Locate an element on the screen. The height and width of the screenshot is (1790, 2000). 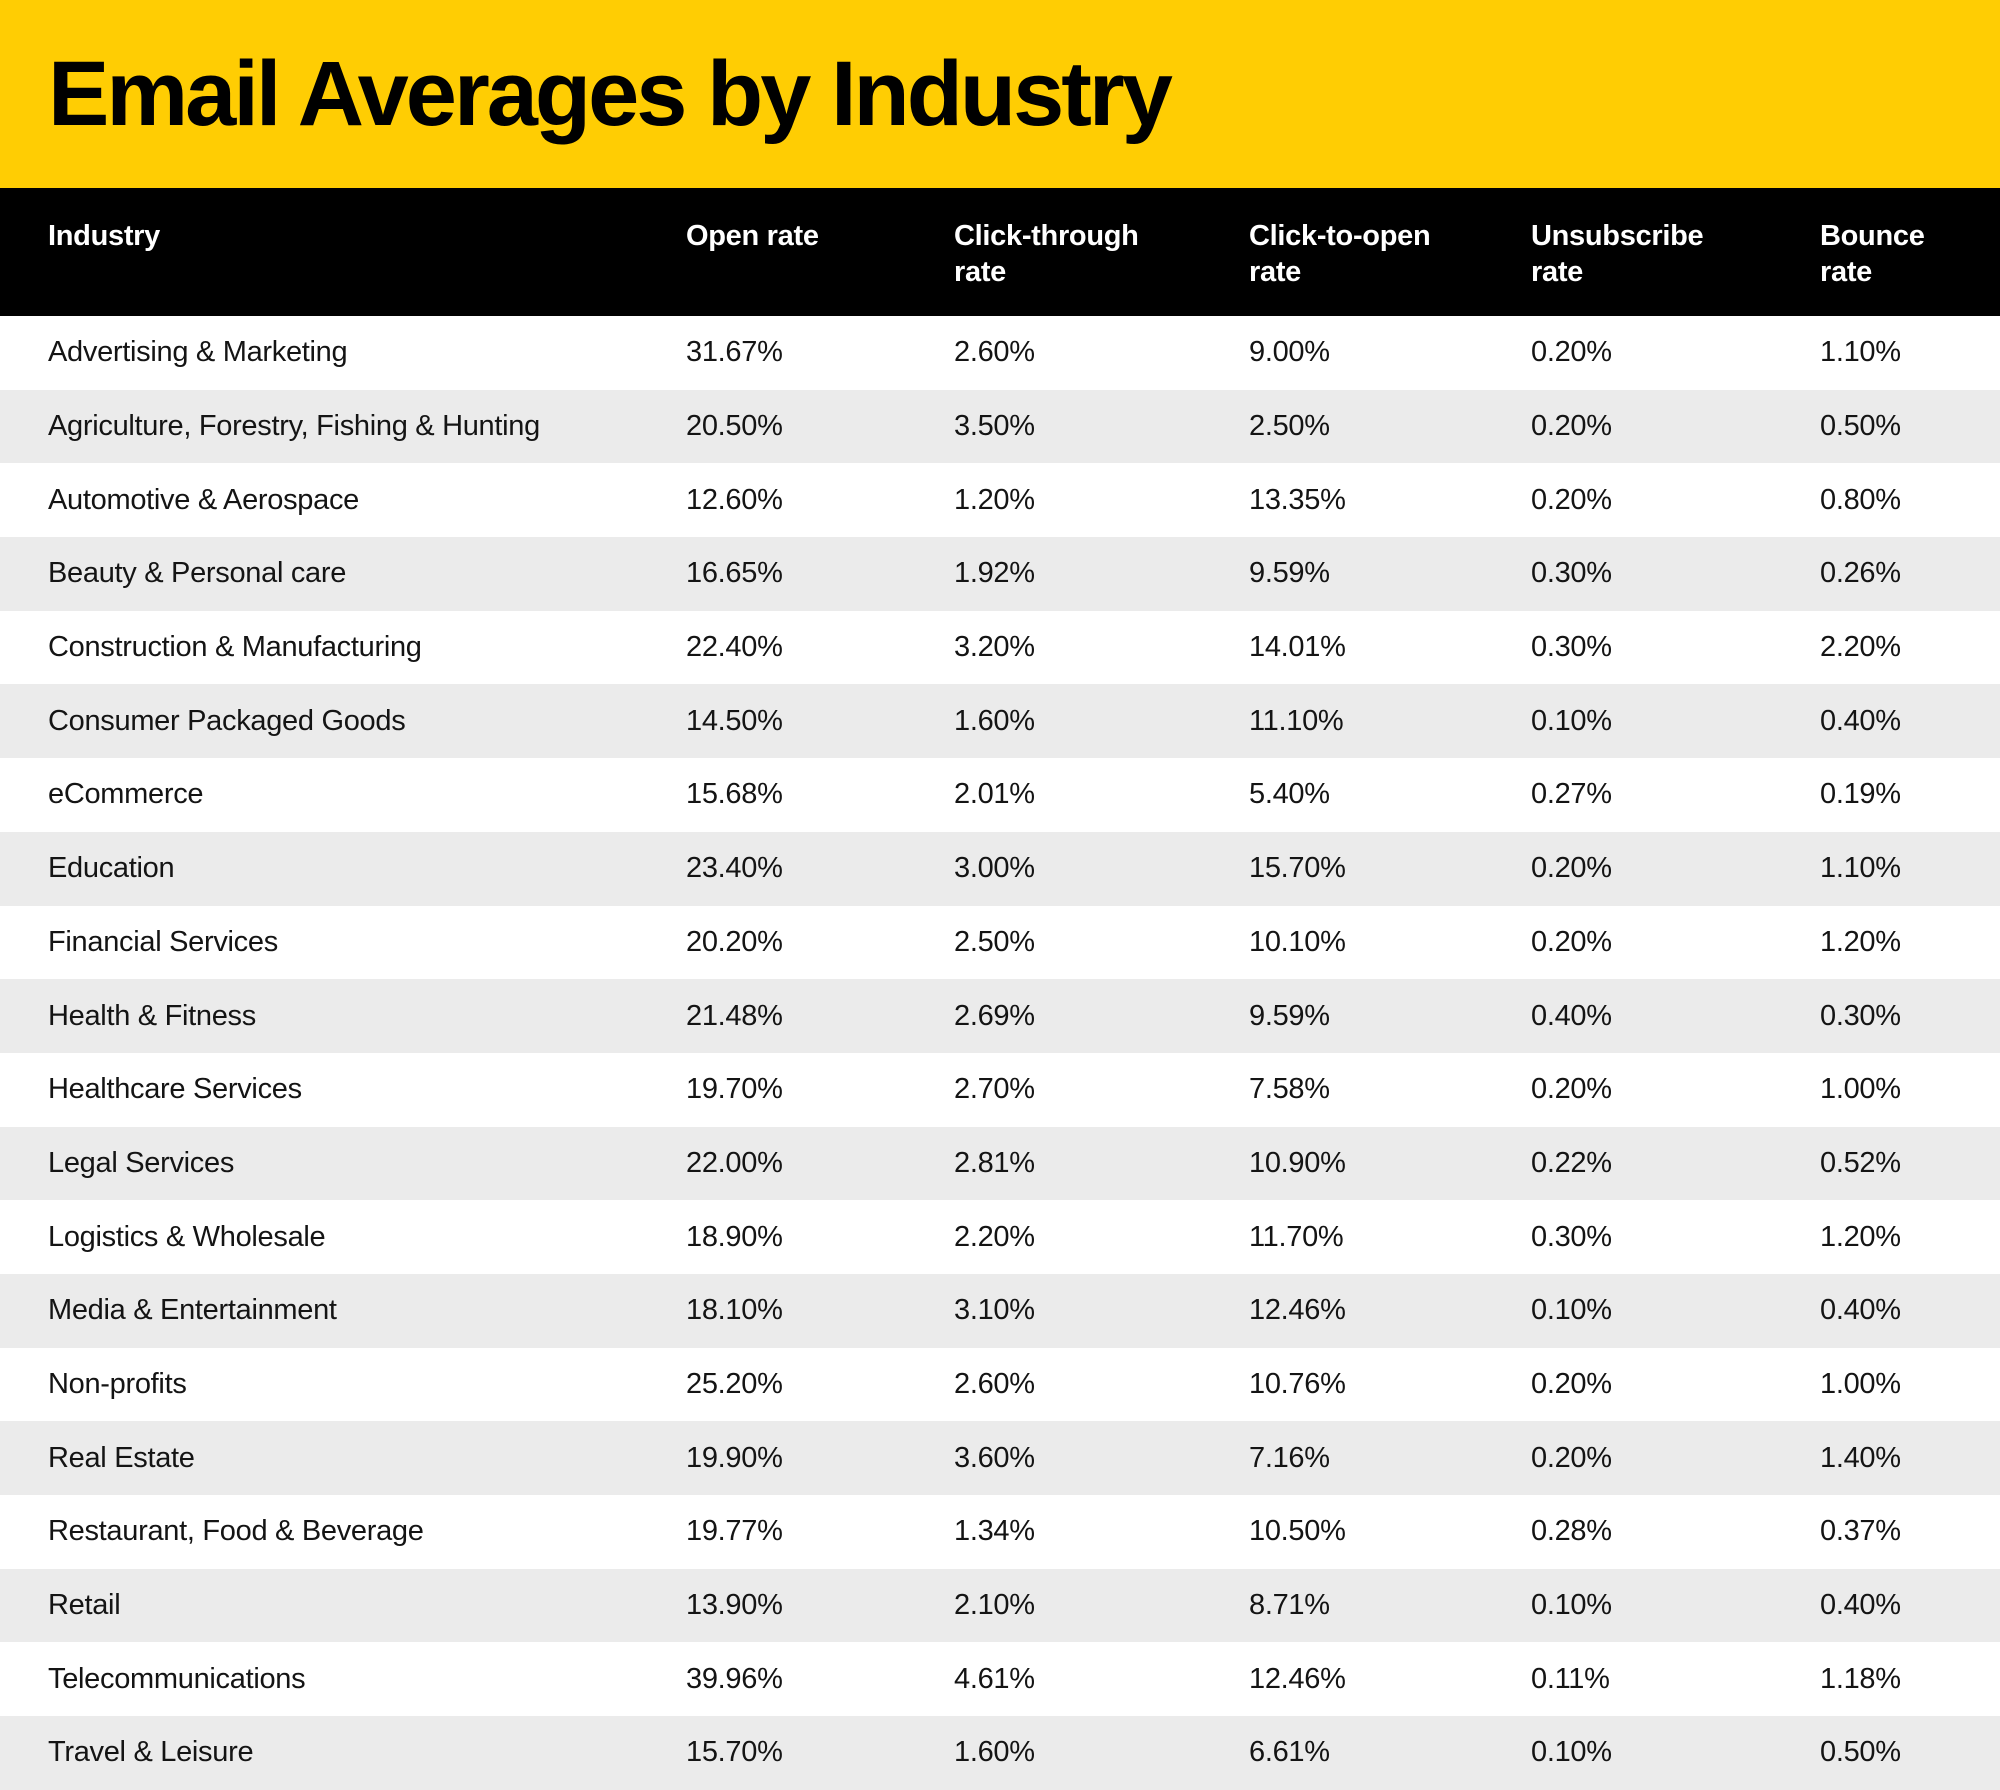
value-cell: 2.10% is located at coordinates (1101, 1605).